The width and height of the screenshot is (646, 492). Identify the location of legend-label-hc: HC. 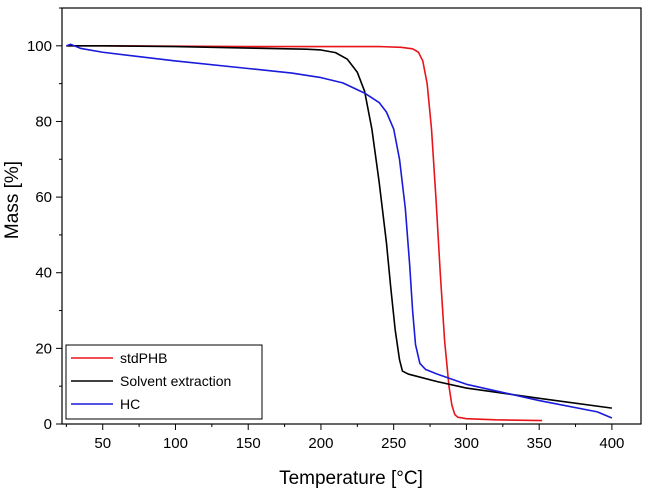
(130, 404).